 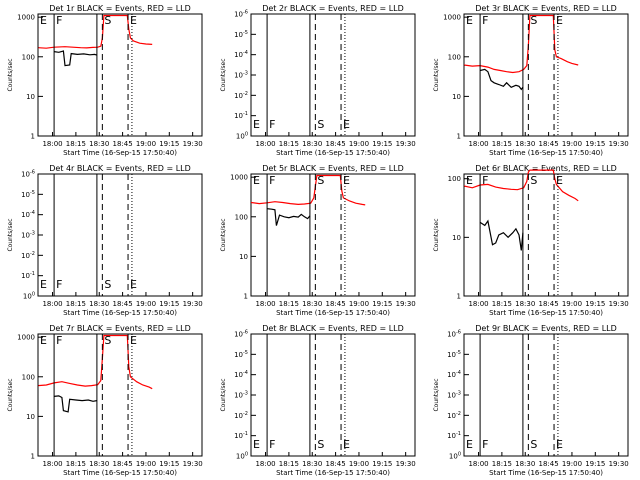 What do you see at coordinates (241, 54) in the screenshot?
I see `y-tick-label: 10⁻⁴` at bounding box center [241, 54].